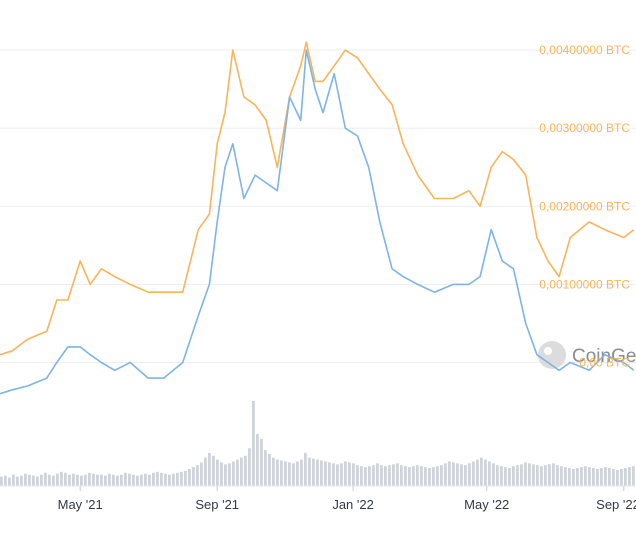  I want to click on y-tick-label: 0,00200000 BTC, so click(584, 206).